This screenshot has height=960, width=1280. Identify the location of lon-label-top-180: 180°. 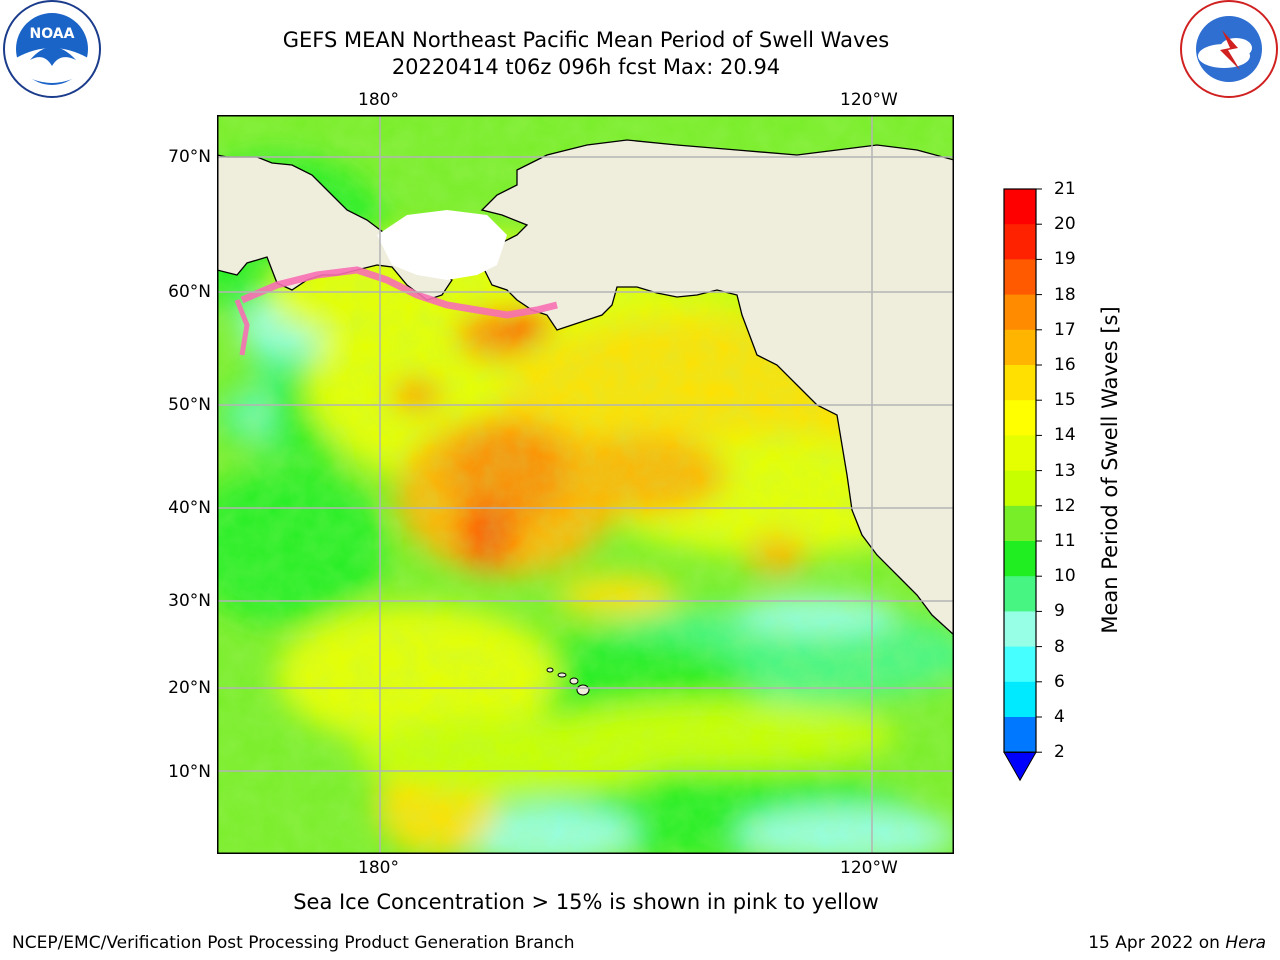
(378, 100).